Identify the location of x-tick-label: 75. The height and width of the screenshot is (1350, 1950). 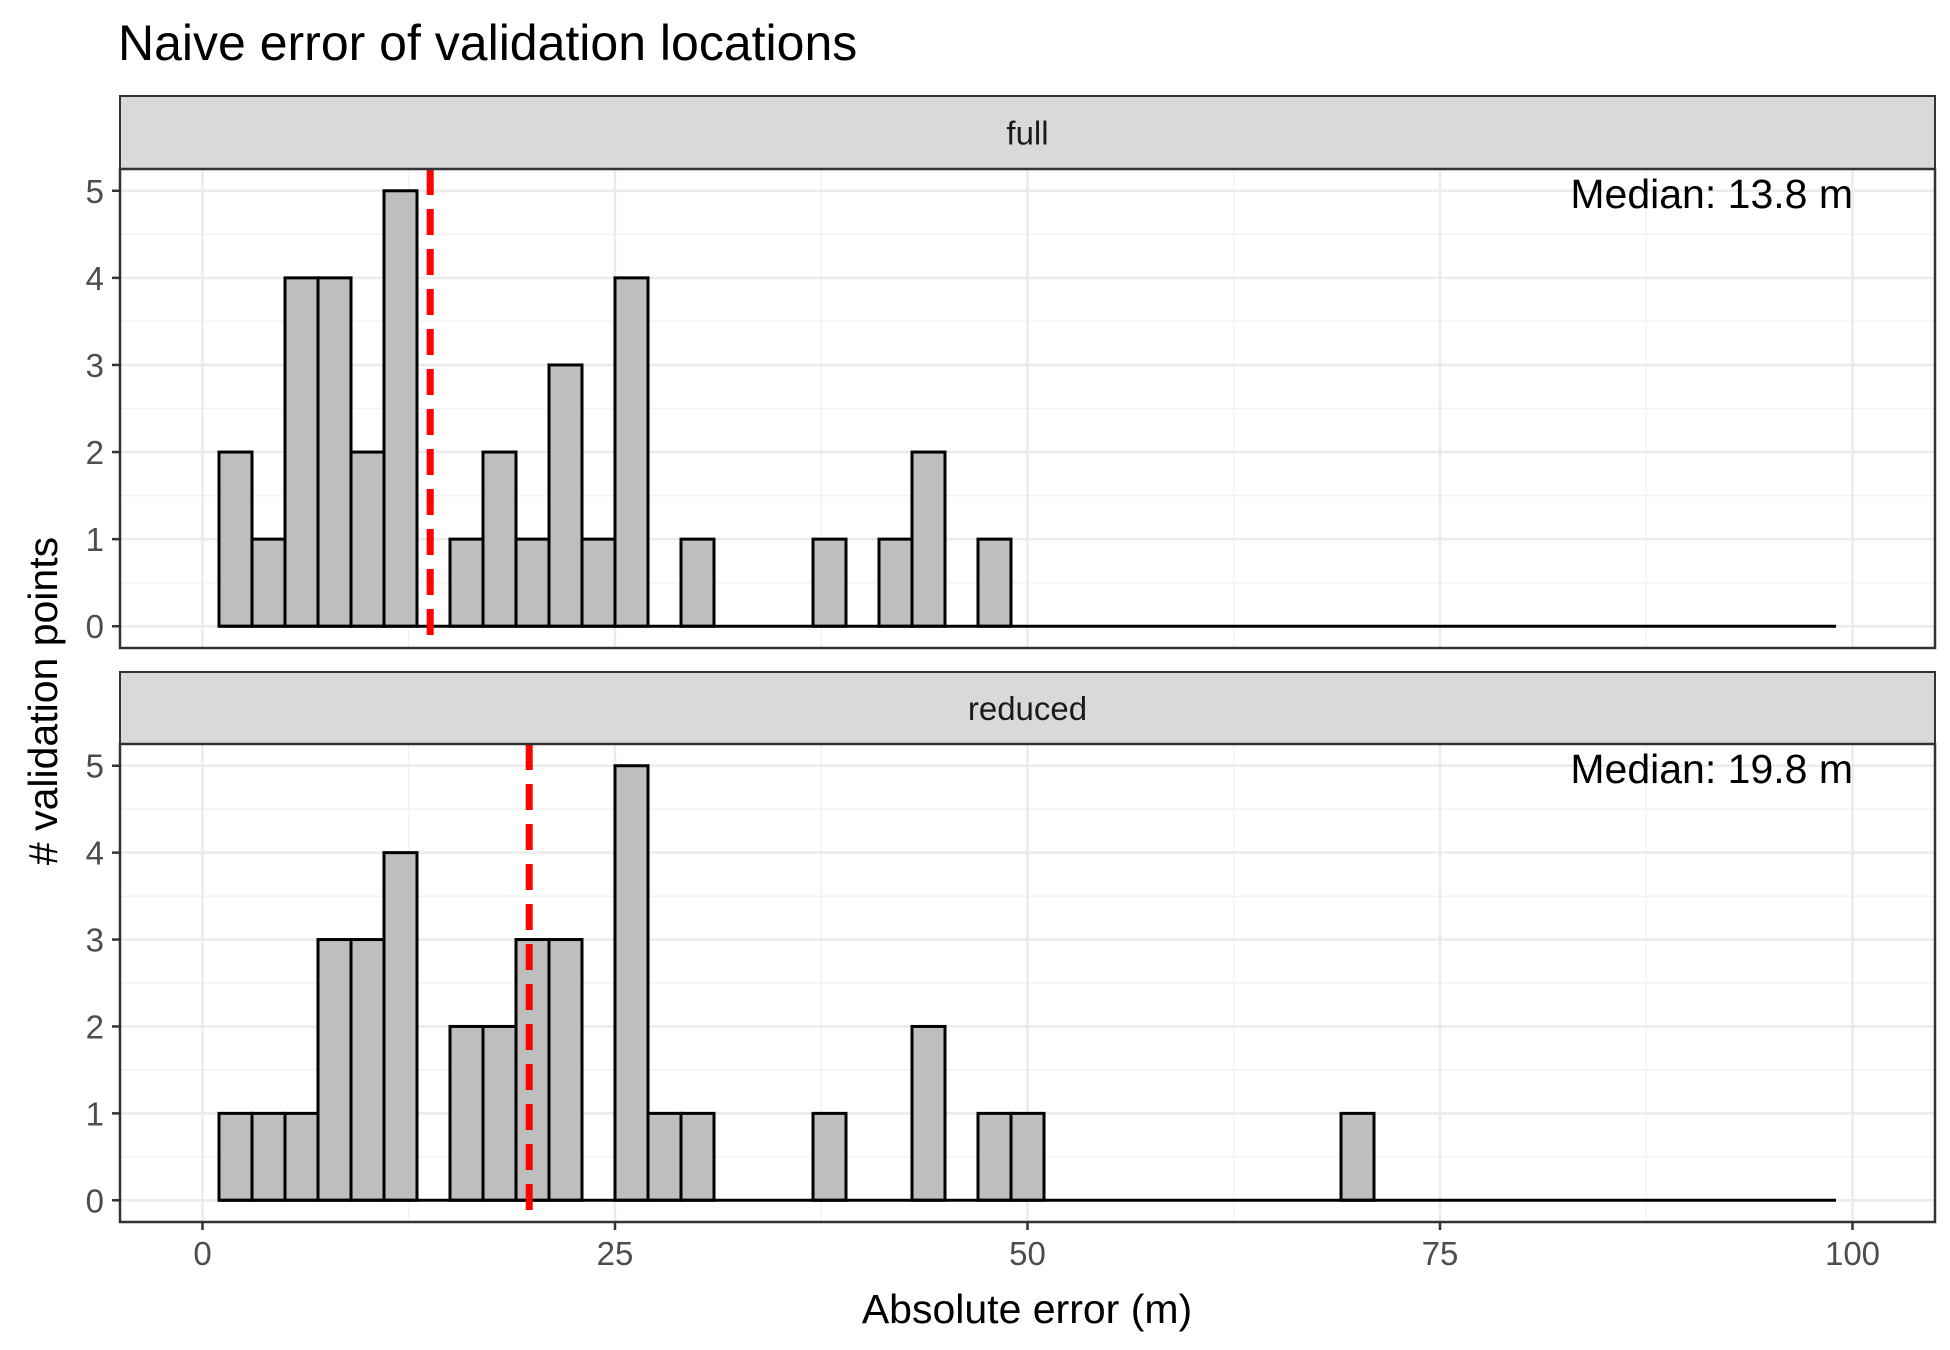
(1440, 1253).